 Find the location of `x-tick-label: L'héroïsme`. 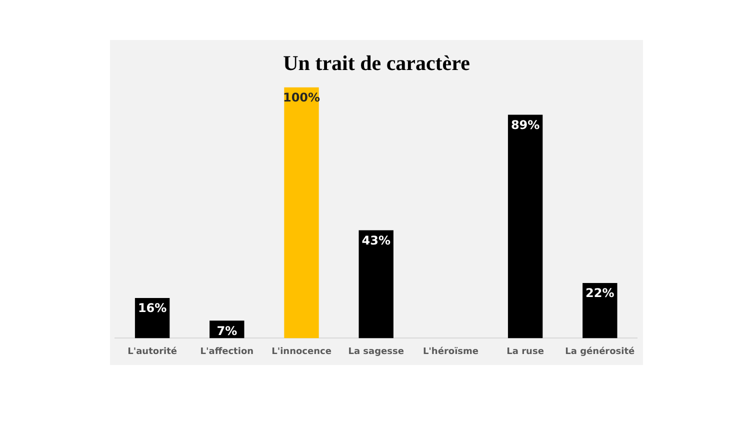

x-tick-label: L'héroïsme is located at coordinates (450, 351).